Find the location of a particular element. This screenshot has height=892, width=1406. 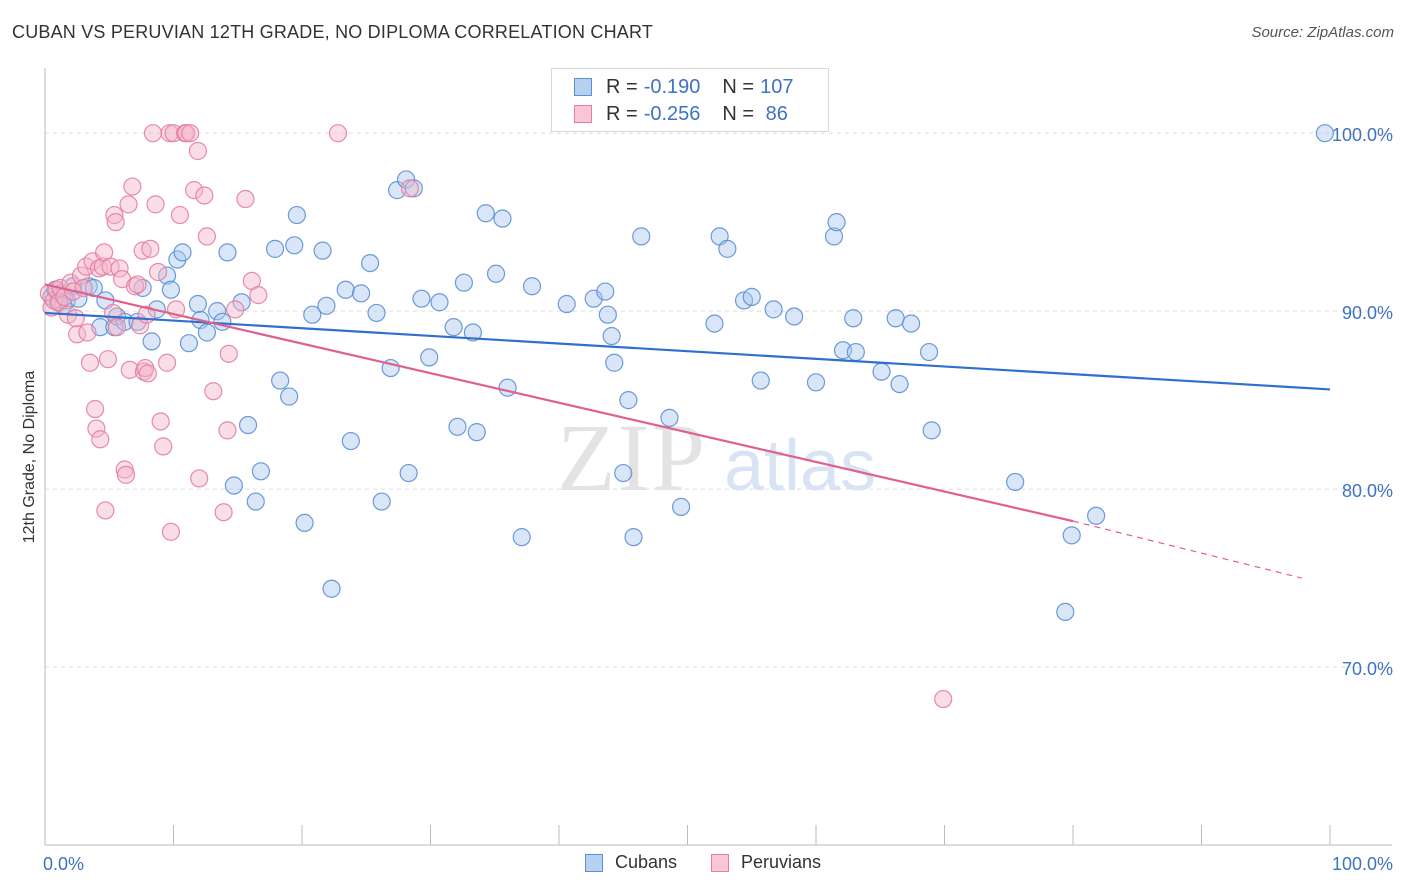

x-tick-label: 0.0% is located at coordinates (63, 864).